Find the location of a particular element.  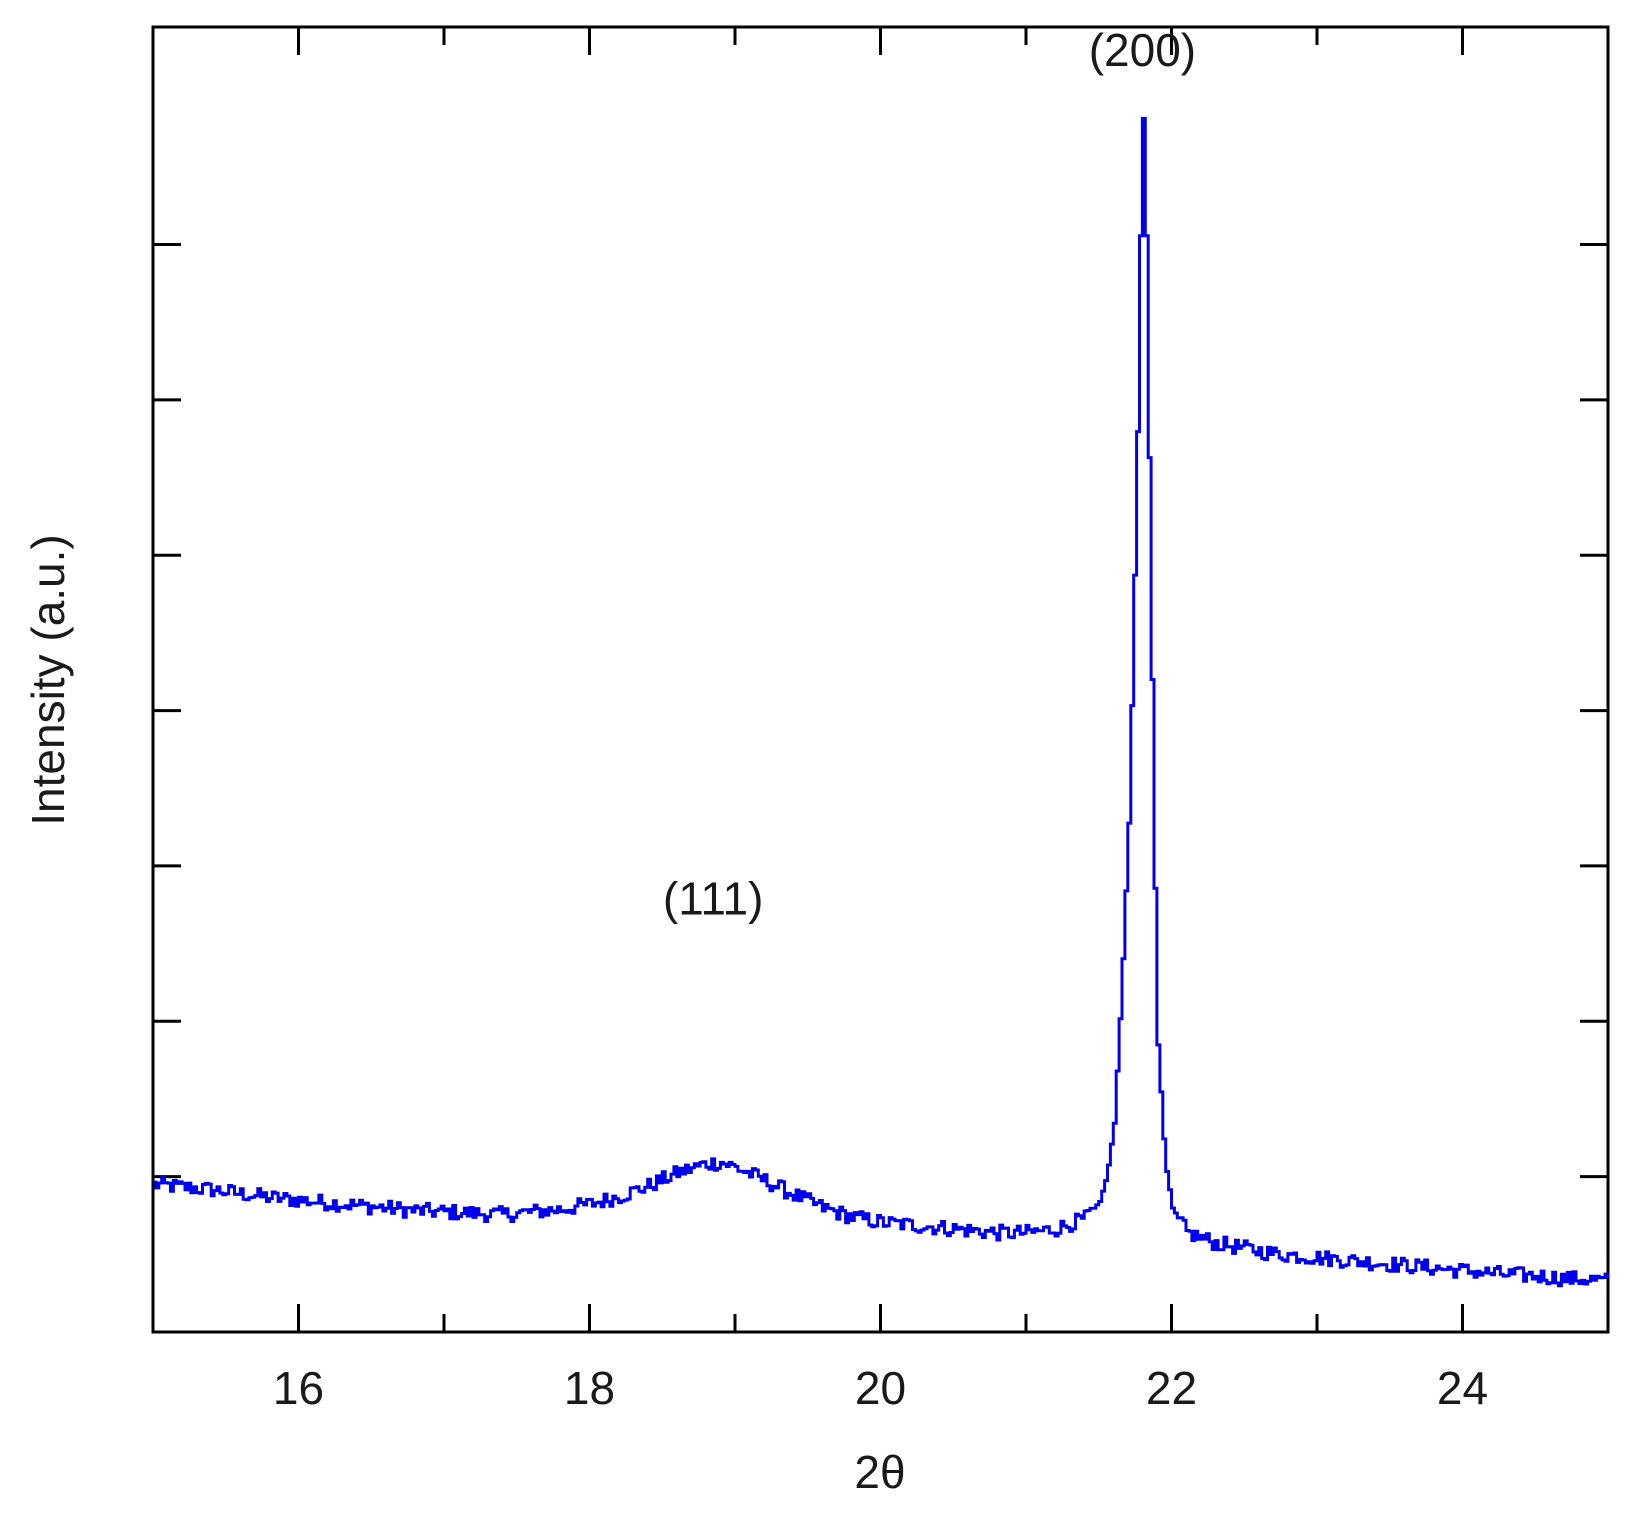

x-axis-title: 2θ is located at coordinates (879, 1472).